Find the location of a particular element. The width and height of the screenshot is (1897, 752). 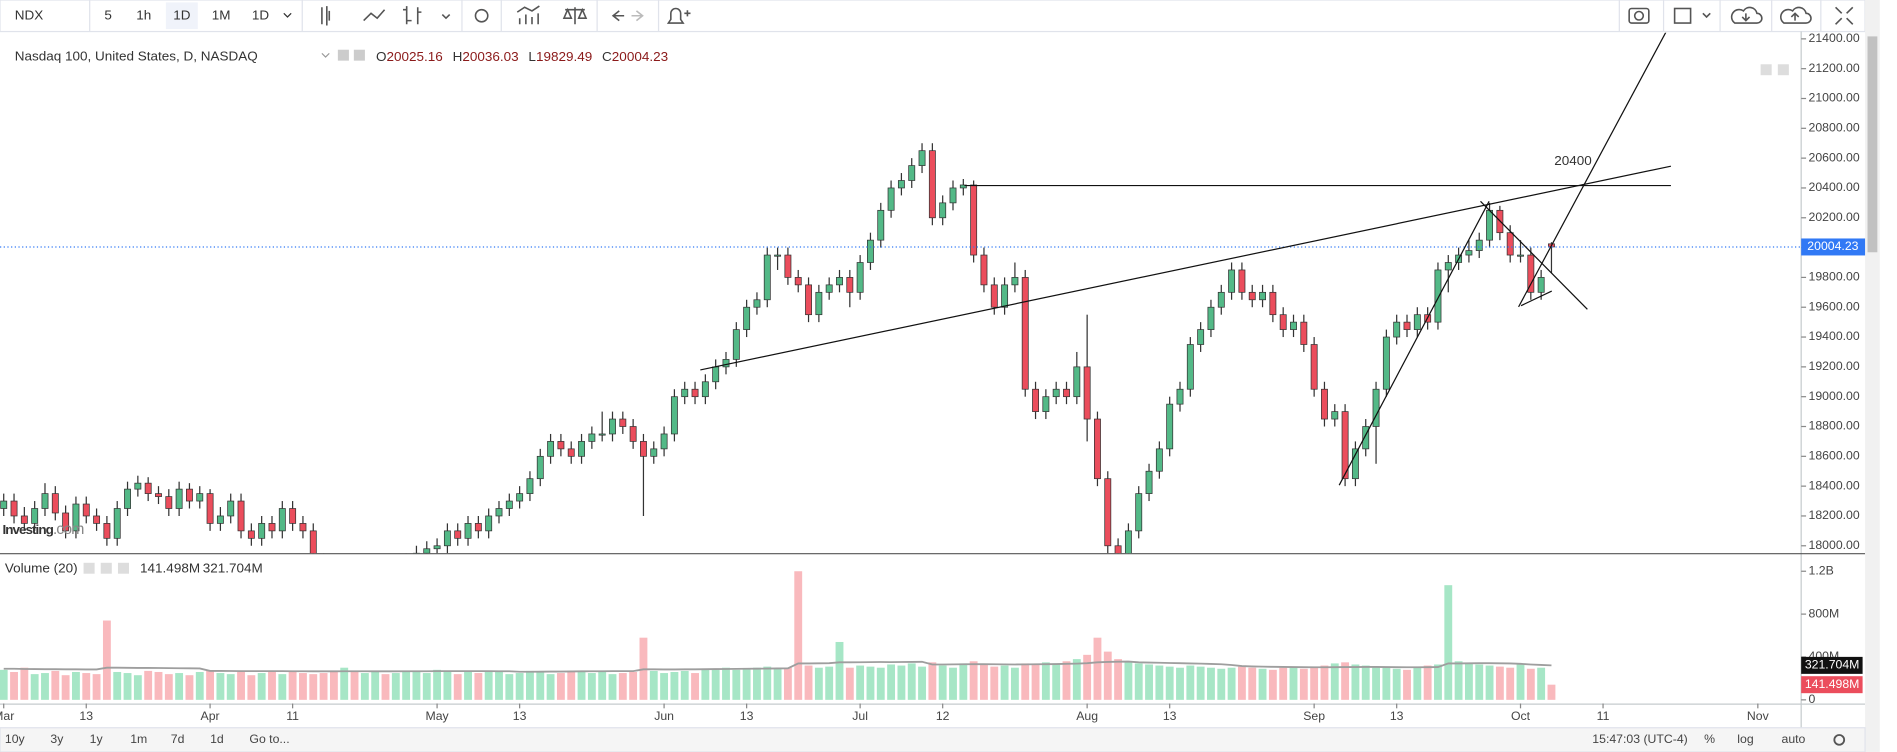

range-button: 1y is located at coordinates (97, 739).